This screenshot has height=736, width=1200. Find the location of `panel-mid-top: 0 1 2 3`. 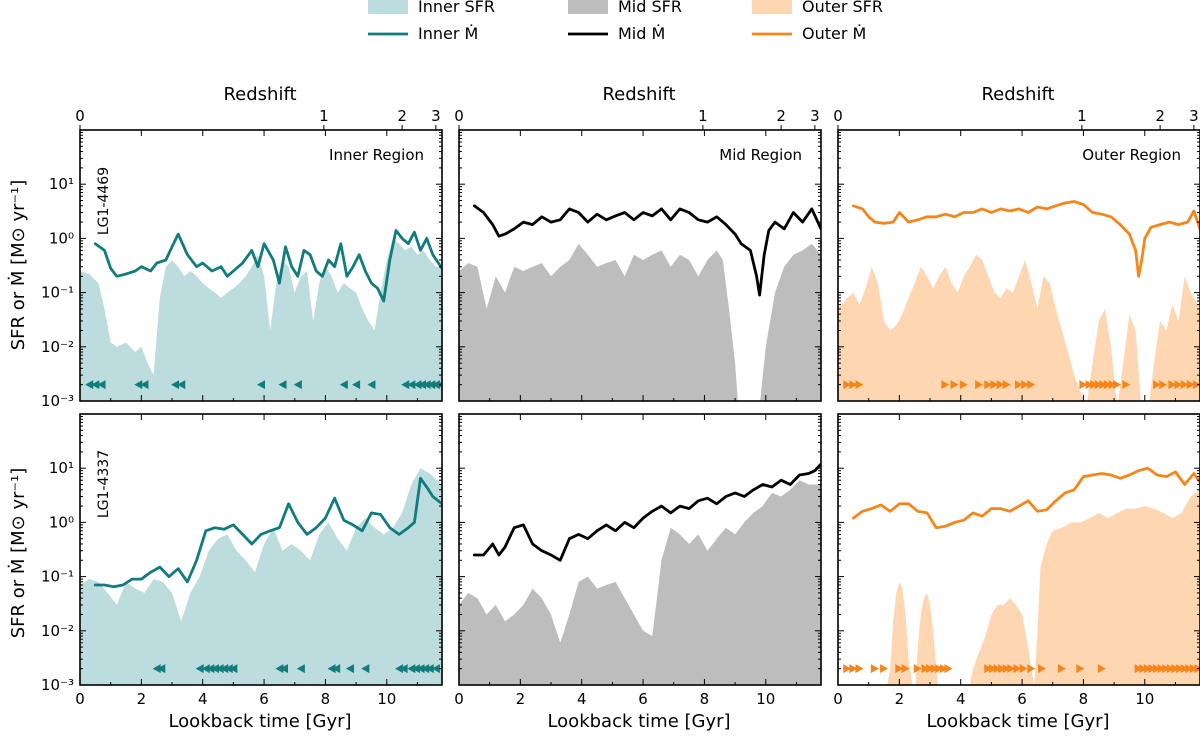

panel-mid-top: 0 1 2 3 is located at coordinates (638, 254).